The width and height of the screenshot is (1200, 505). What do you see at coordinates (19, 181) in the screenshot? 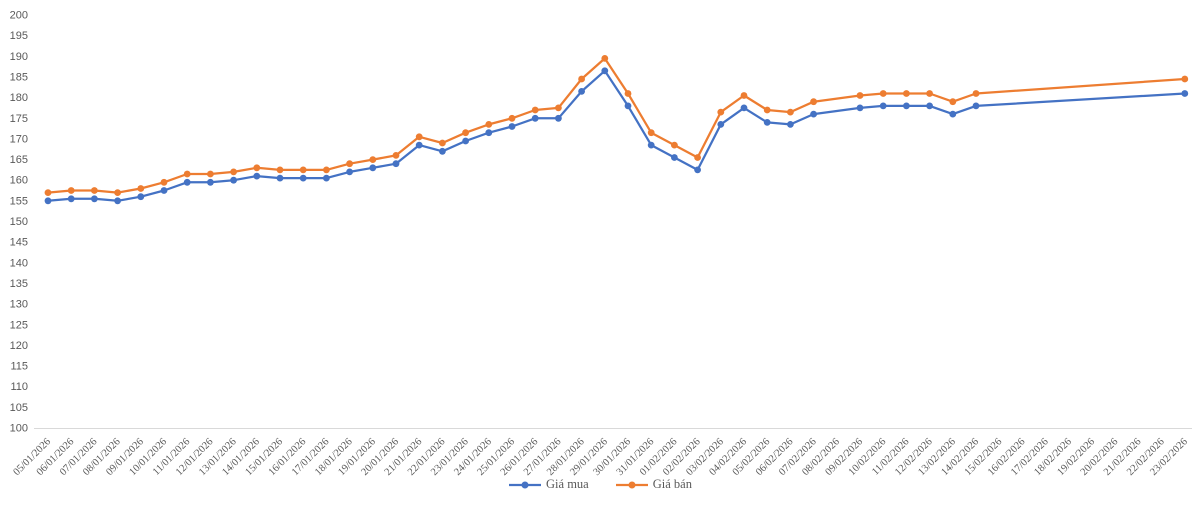
I see `y-axis-label: 160` at bounding box center [19, 181].